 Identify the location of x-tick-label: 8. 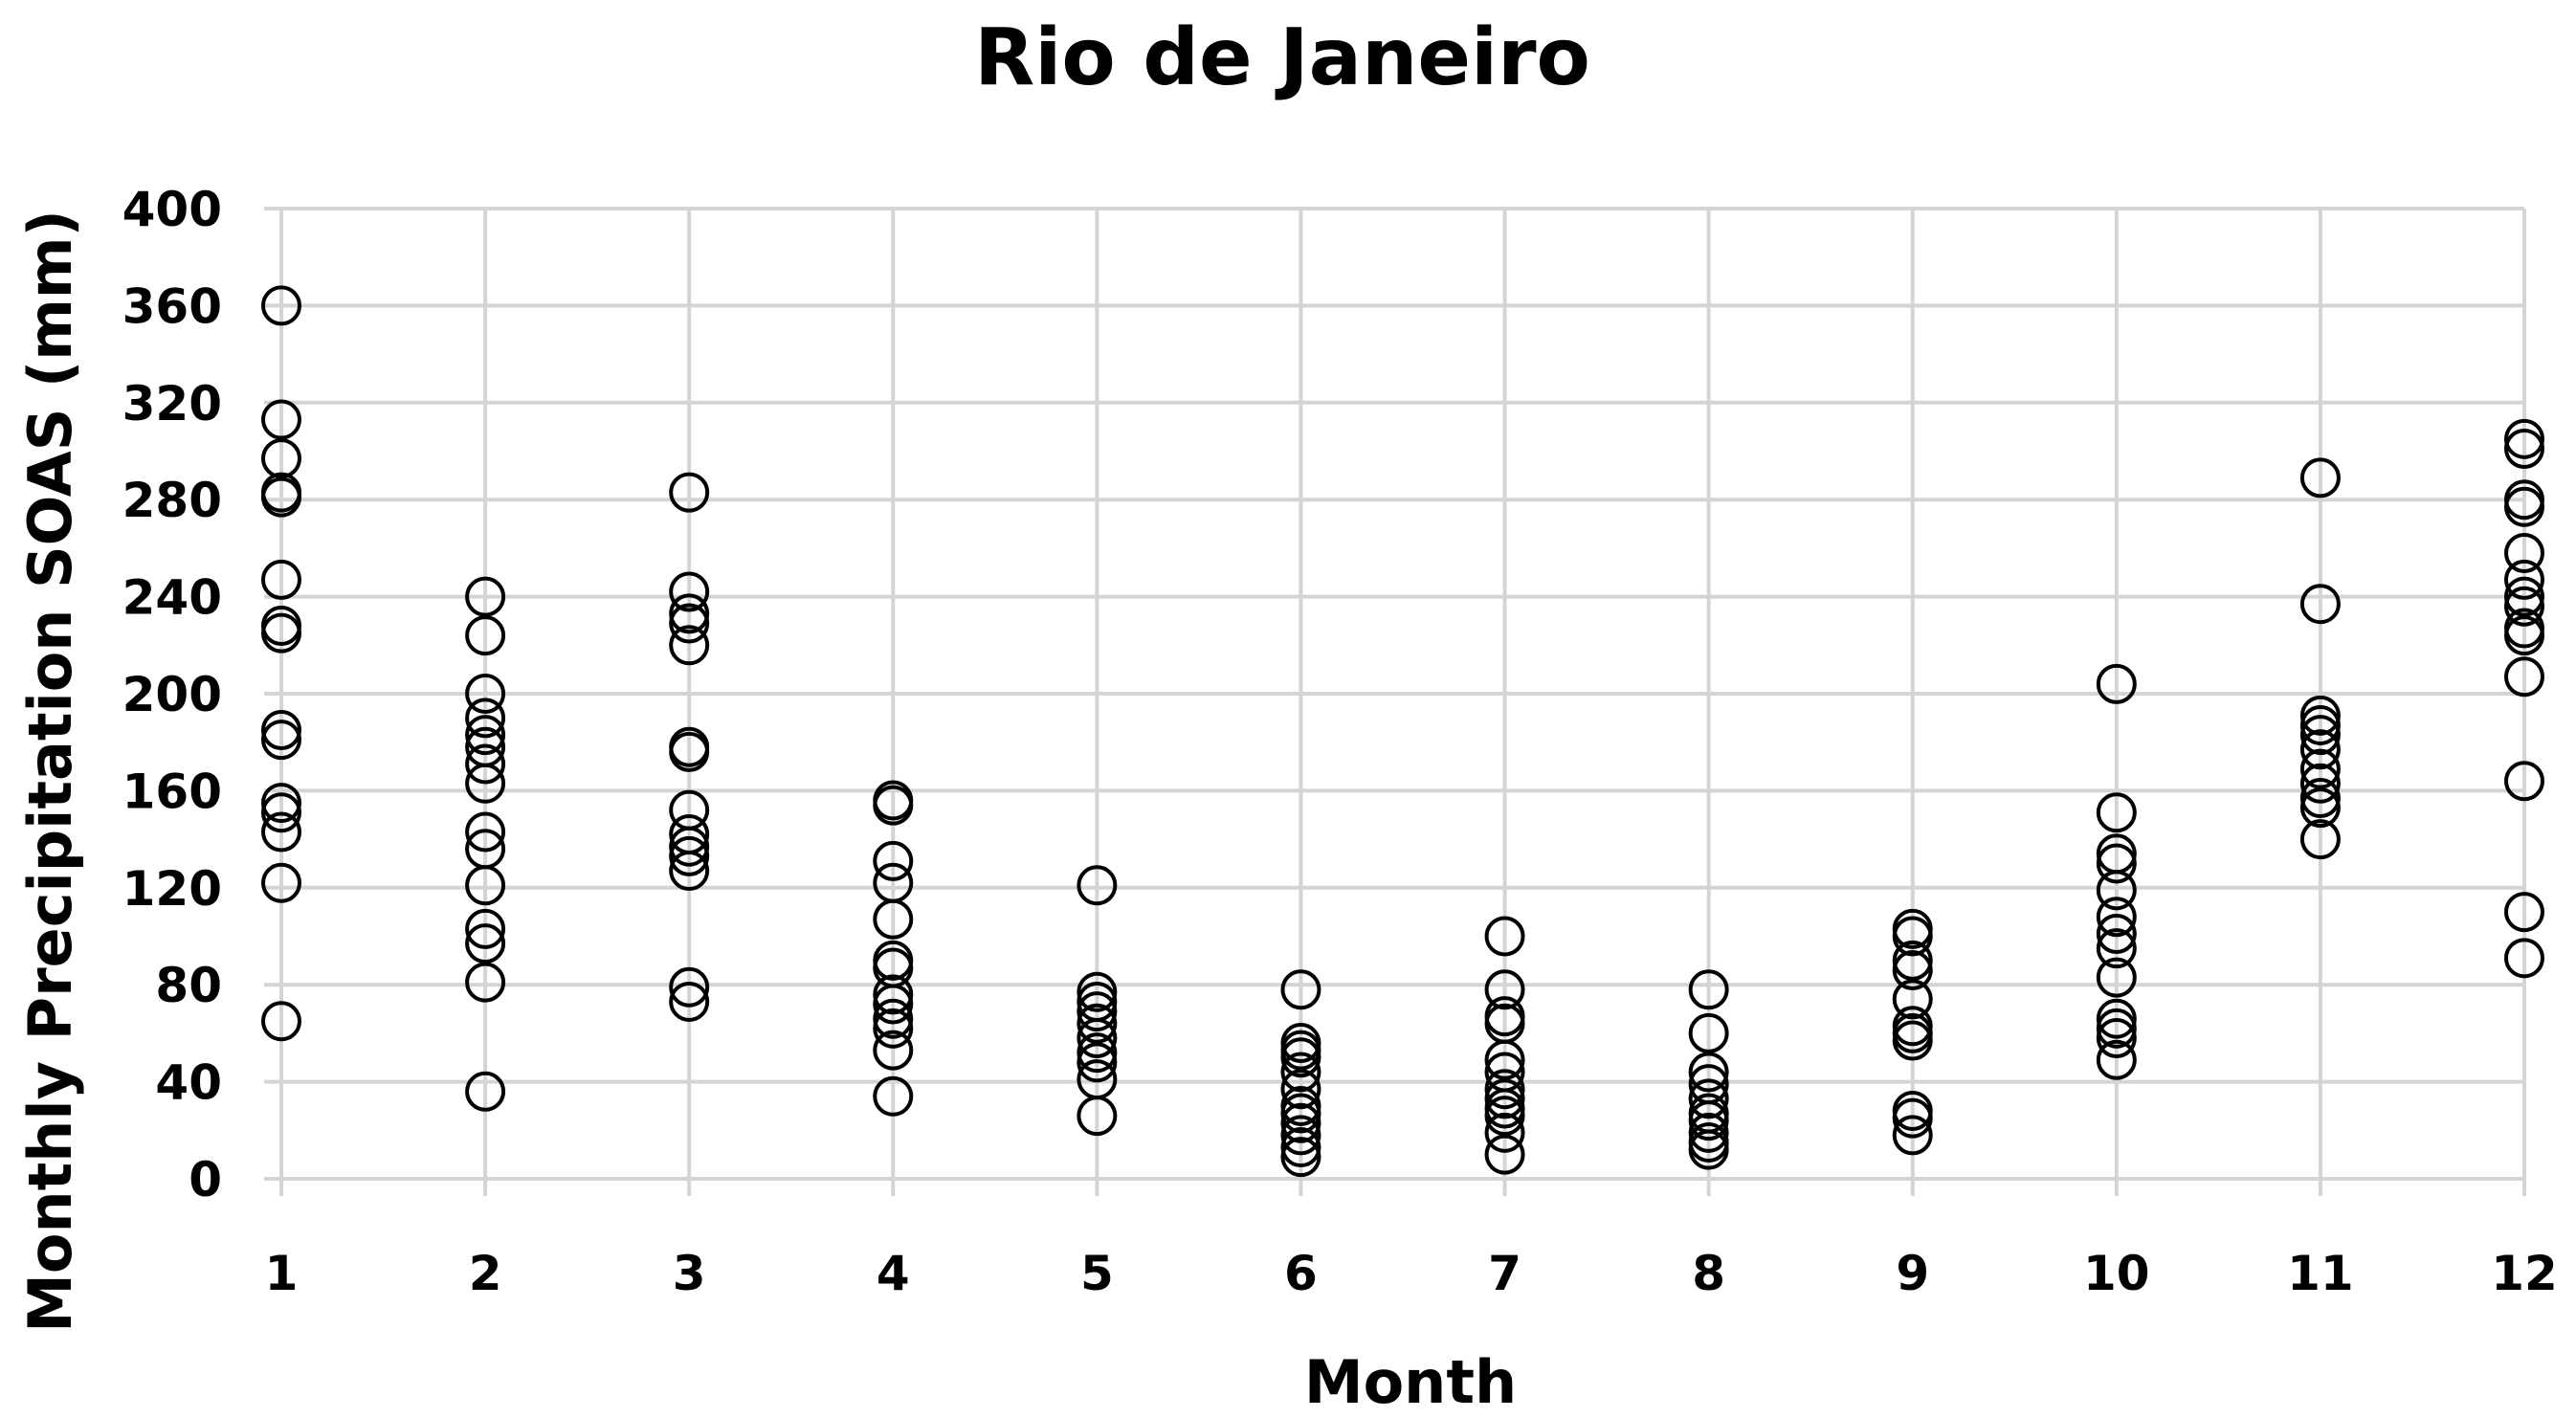
(1708, 1273).